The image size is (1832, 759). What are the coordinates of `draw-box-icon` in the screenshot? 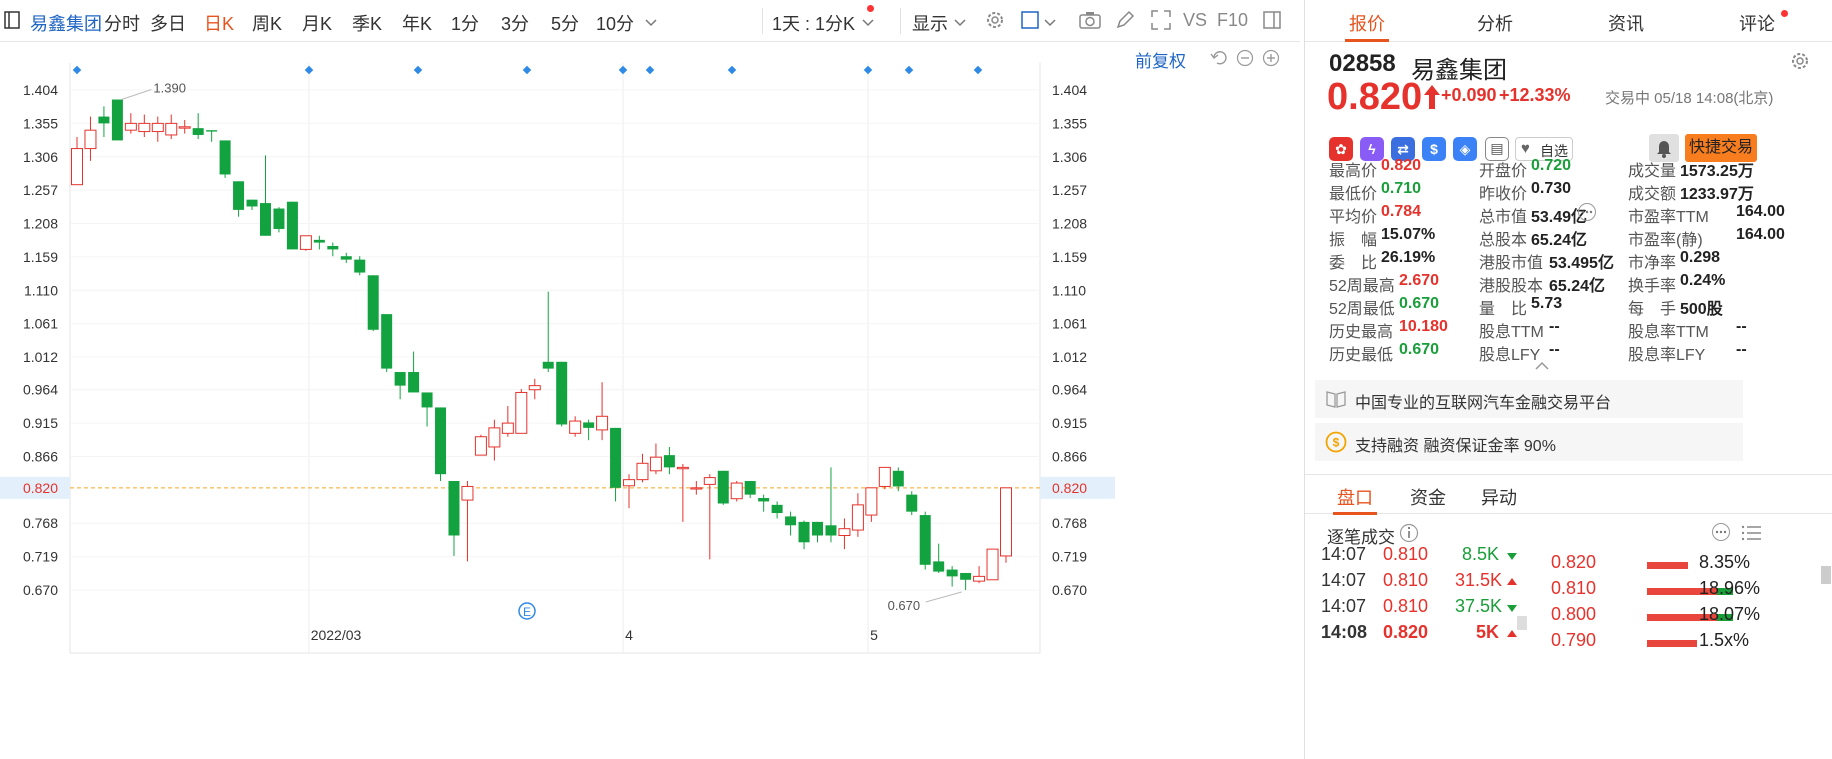 It's located at (1032, 22).